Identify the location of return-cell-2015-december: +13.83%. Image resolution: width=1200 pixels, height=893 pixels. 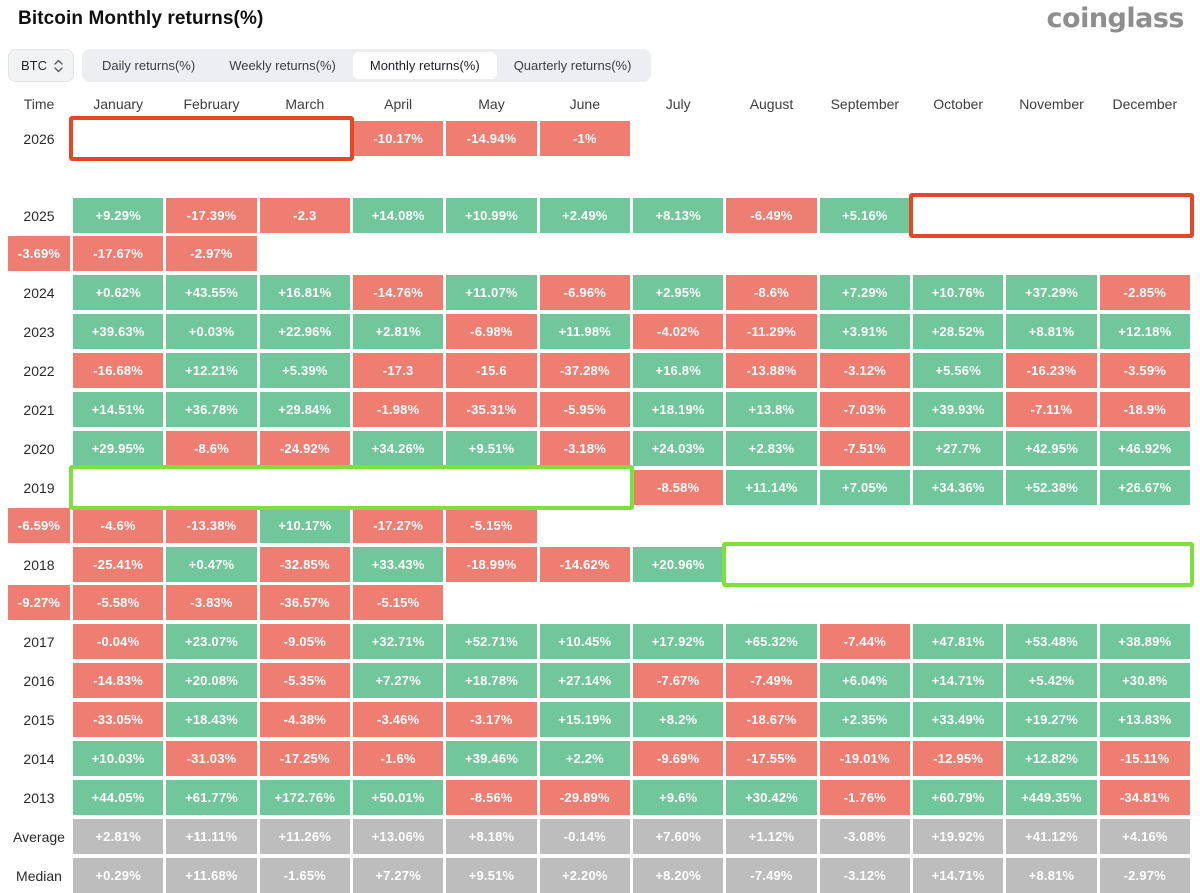
(1144, 719).